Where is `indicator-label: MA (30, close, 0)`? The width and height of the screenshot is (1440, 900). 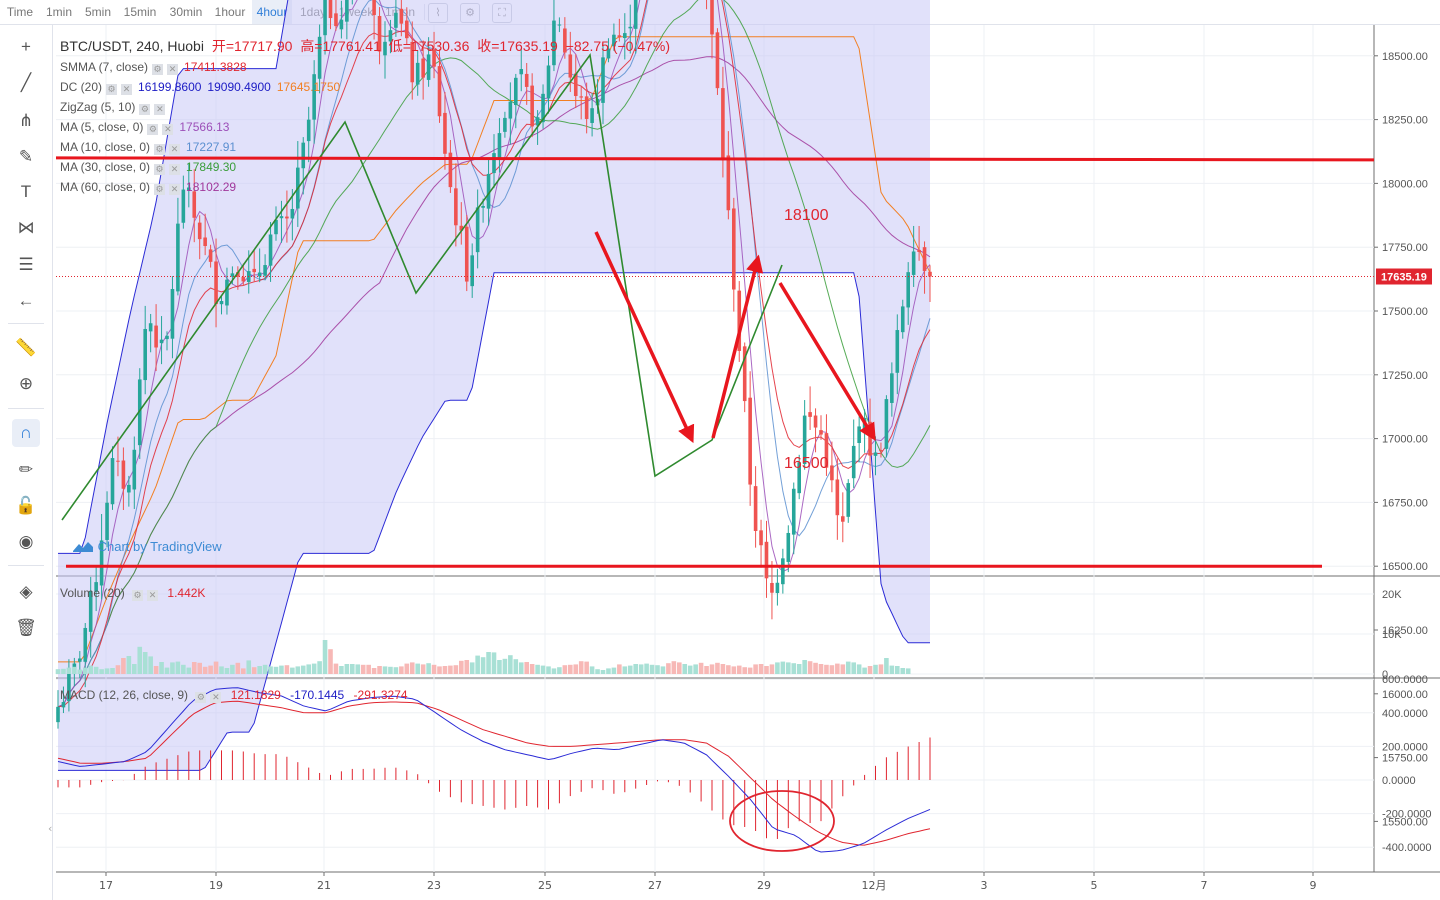
indicator-label: MA (30, close, 0) is located at coordinates (105, 167).